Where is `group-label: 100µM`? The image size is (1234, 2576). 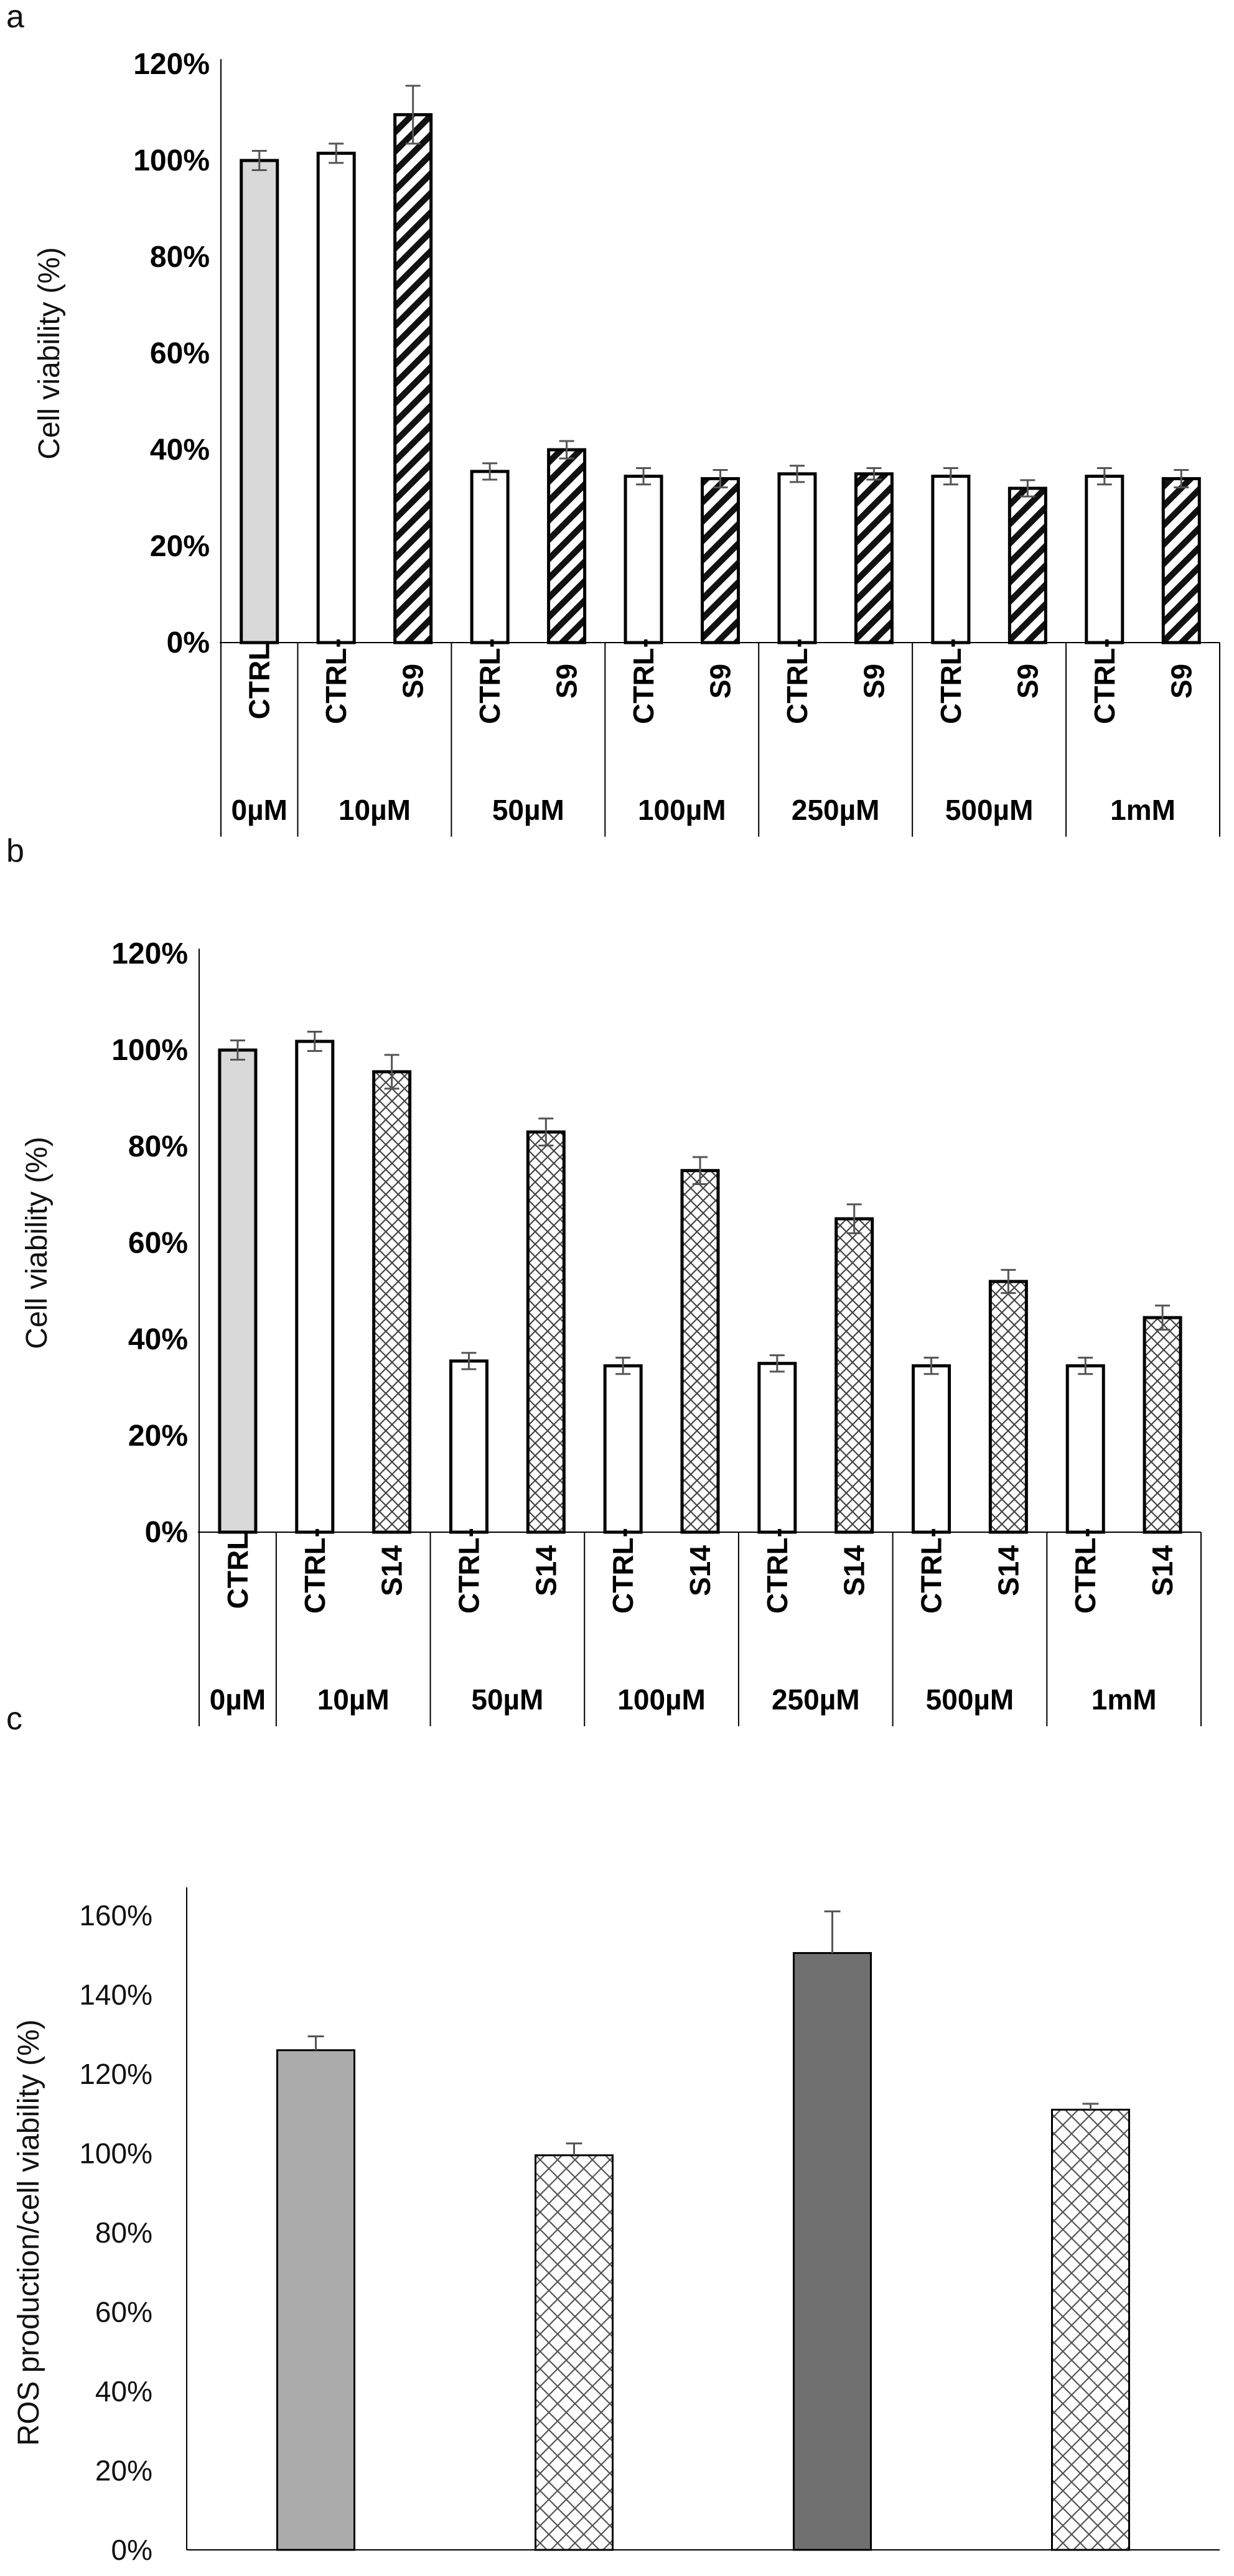
group-label: 100µM is located at coordinates (661, 1699).